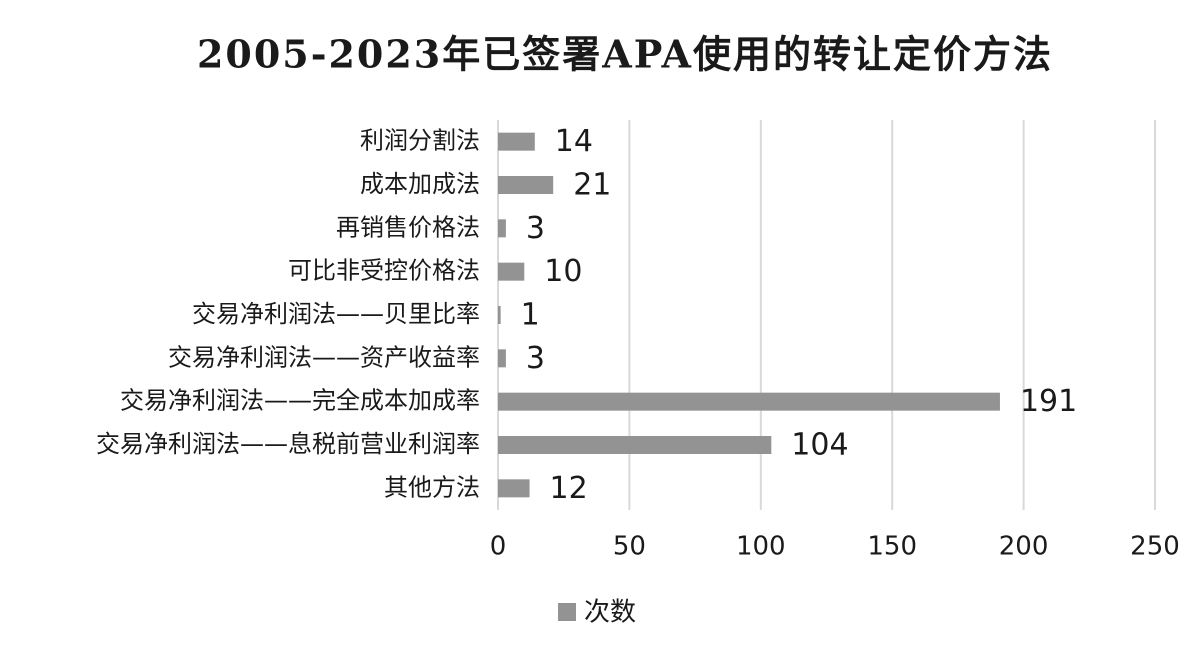  What do you see at coordinates (625, 54) in the screenshot?
I see `chart-title: 2005-2023年已签署APA使用的转让定价方法` at bounding box center [625, 54].